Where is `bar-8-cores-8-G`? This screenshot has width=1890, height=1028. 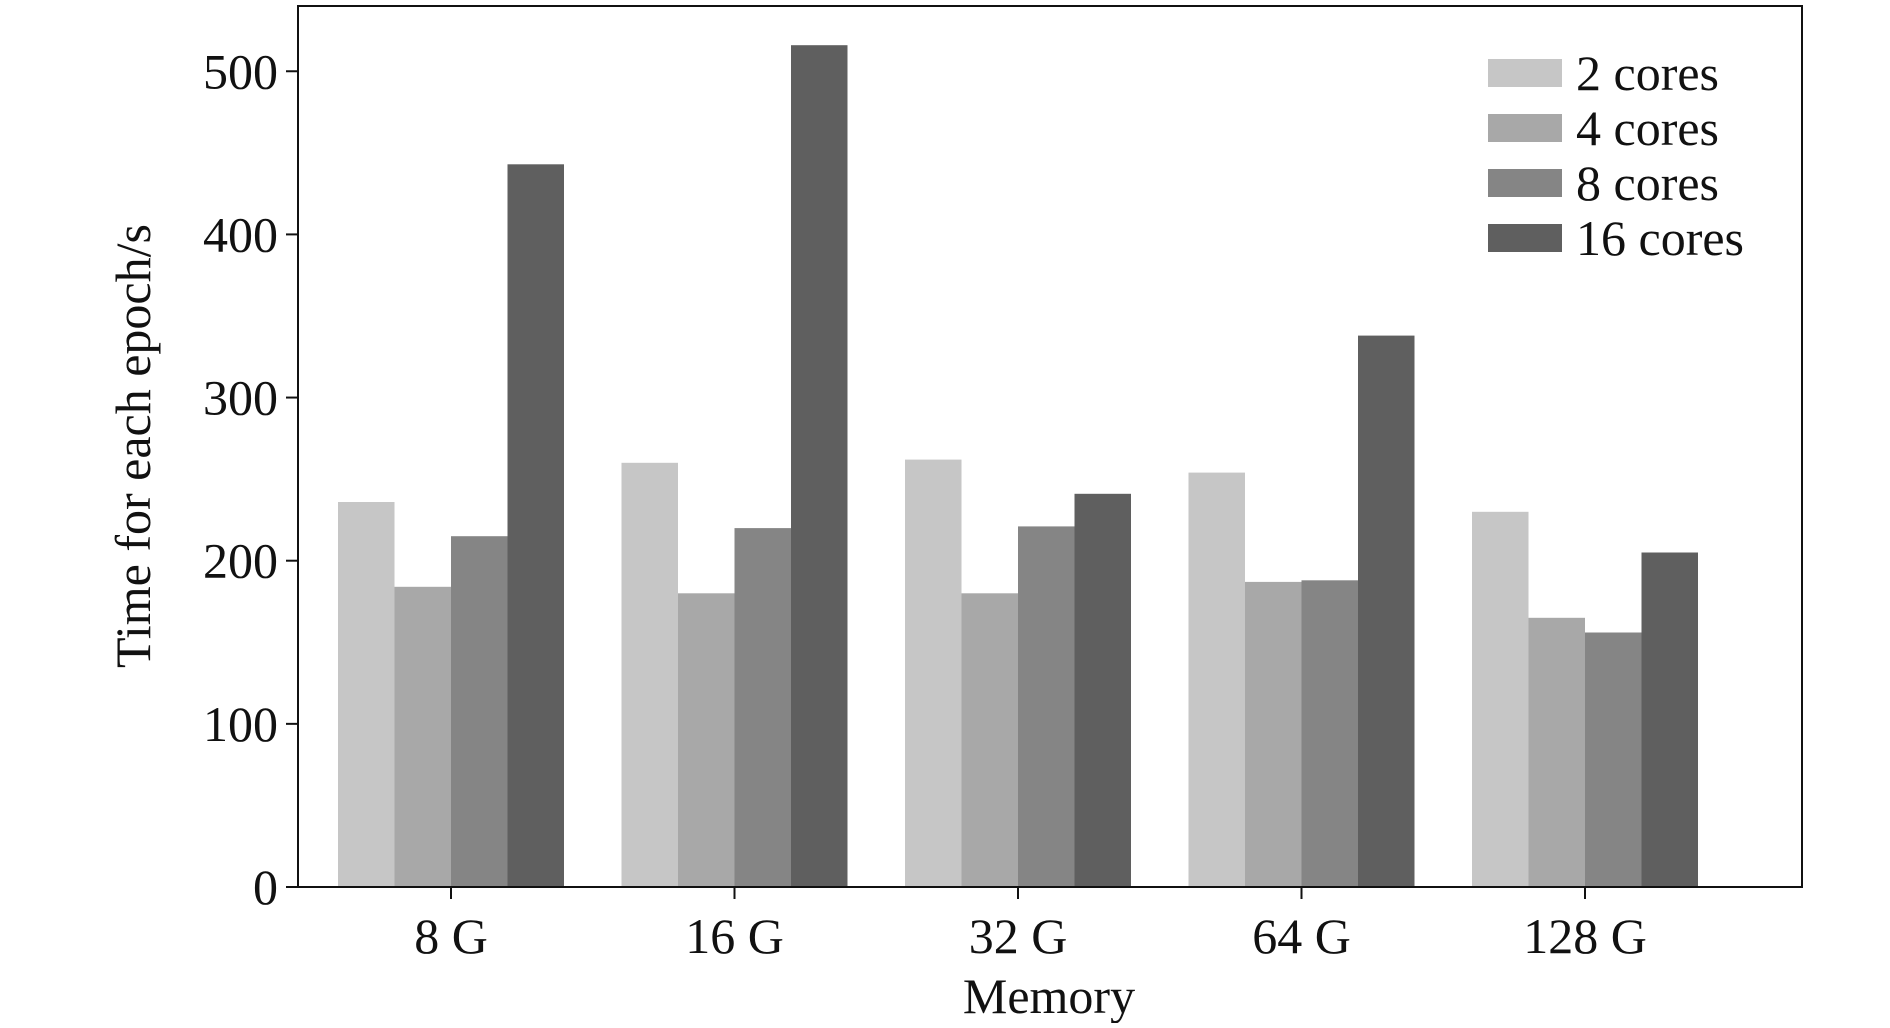 bar-8-cores-8-G is located at coordinates (479, 711).